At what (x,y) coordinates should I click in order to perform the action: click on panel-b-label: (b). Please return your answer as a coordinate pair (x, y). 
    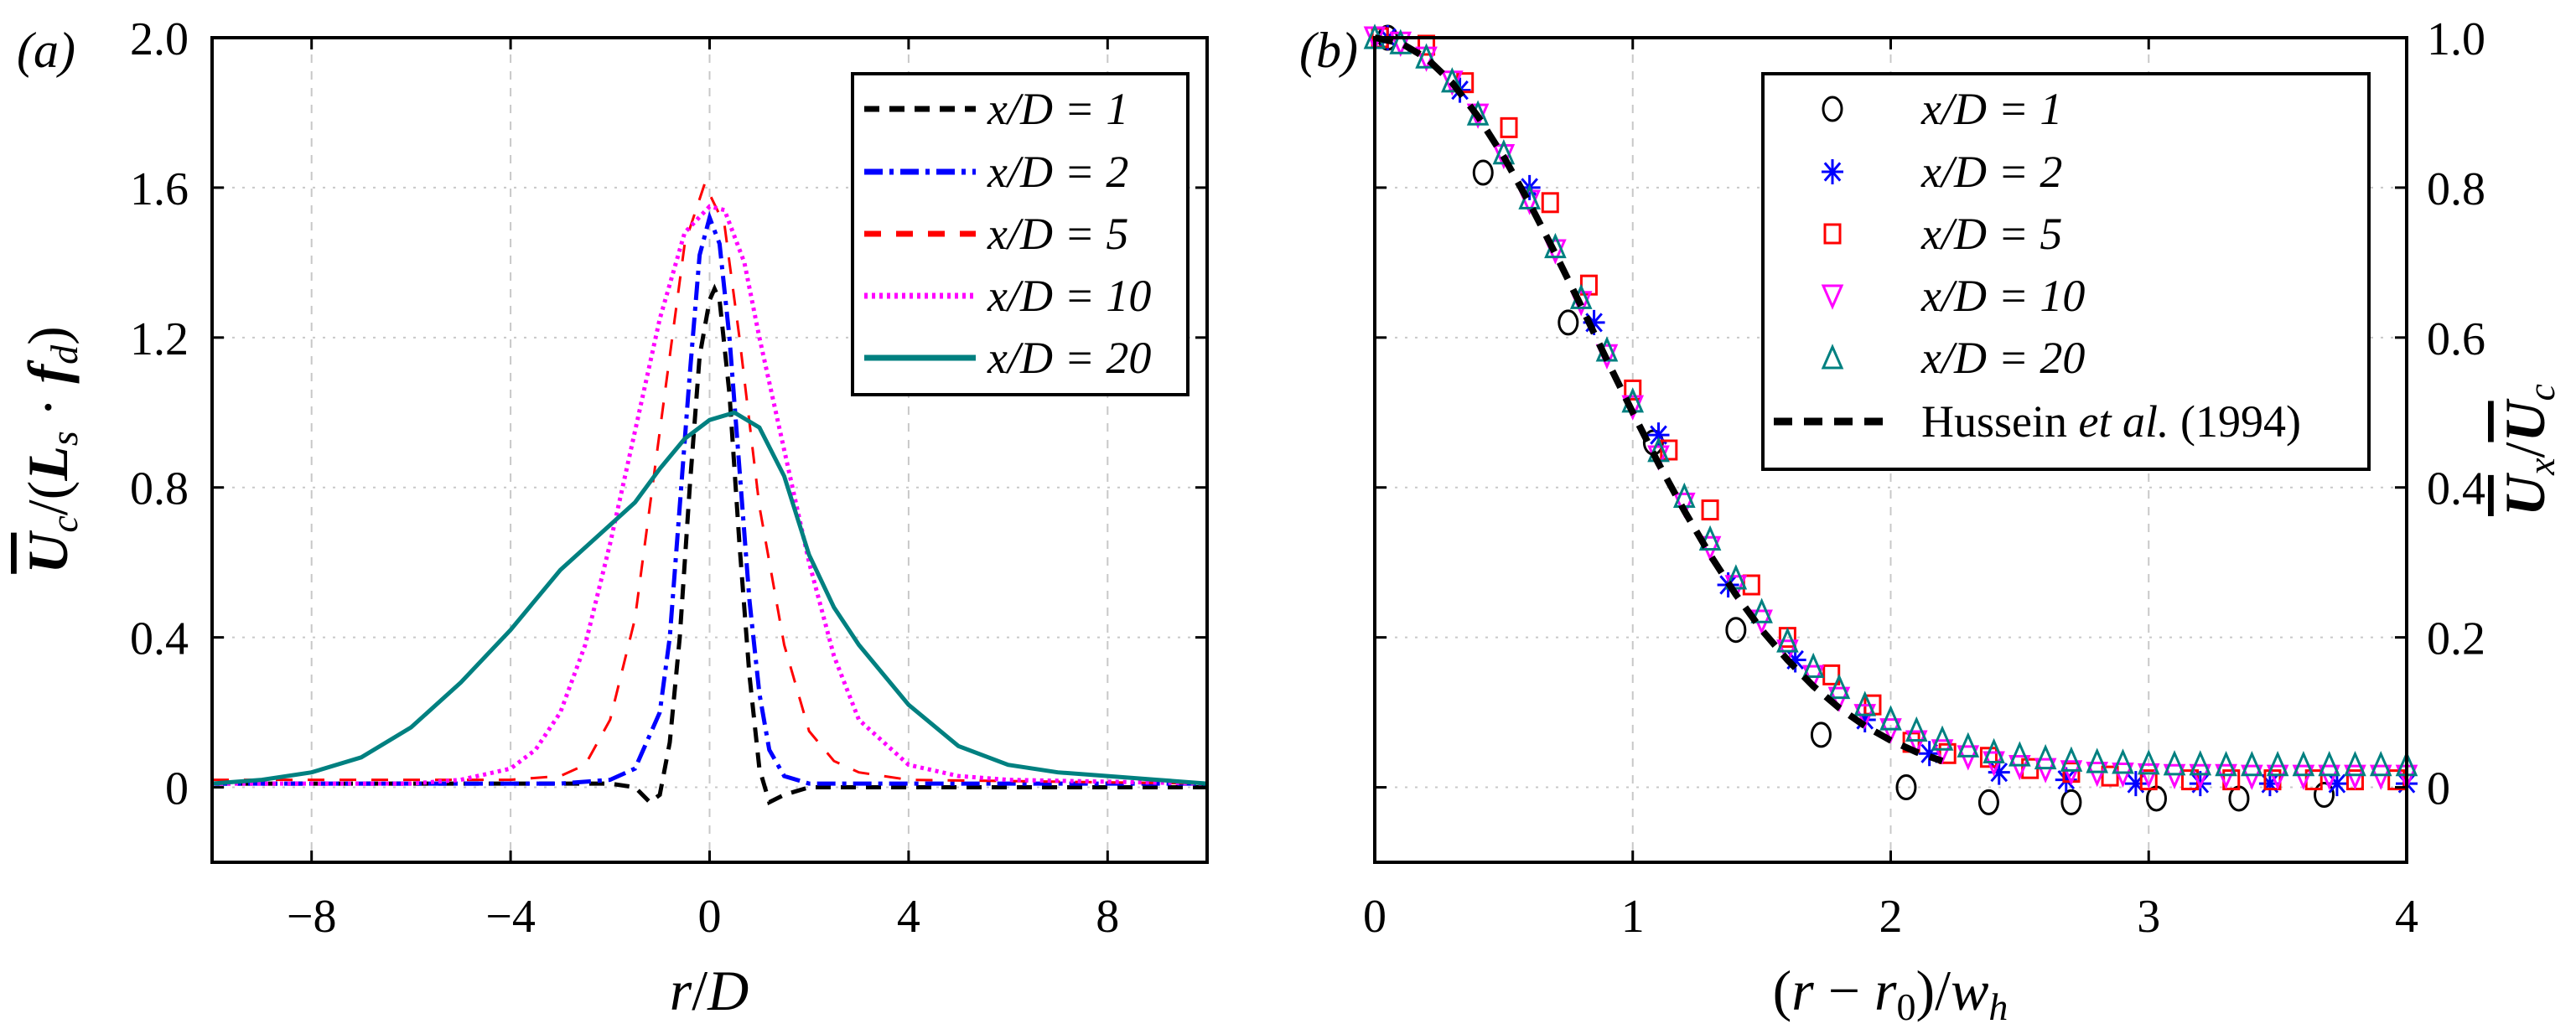
    Looking at the image, I should click on (1328, 50).